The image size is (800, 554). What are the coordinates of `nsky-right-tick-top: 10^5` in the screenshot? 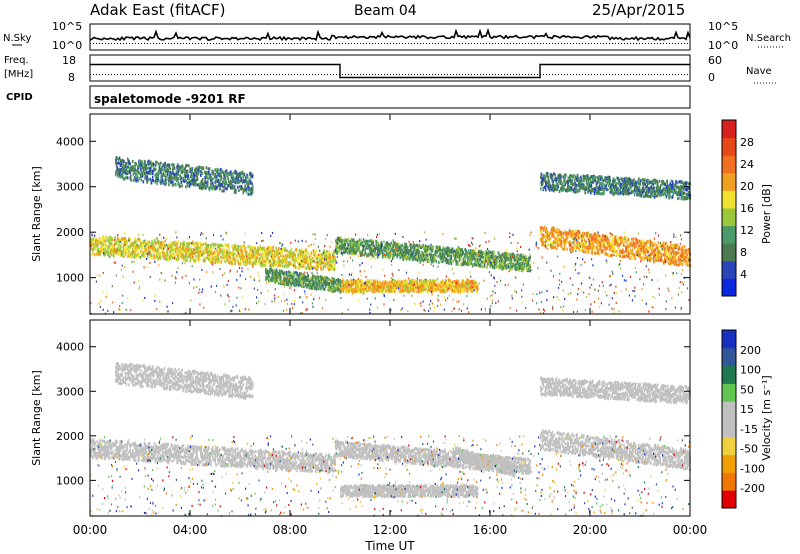 It's located at (723, 26).